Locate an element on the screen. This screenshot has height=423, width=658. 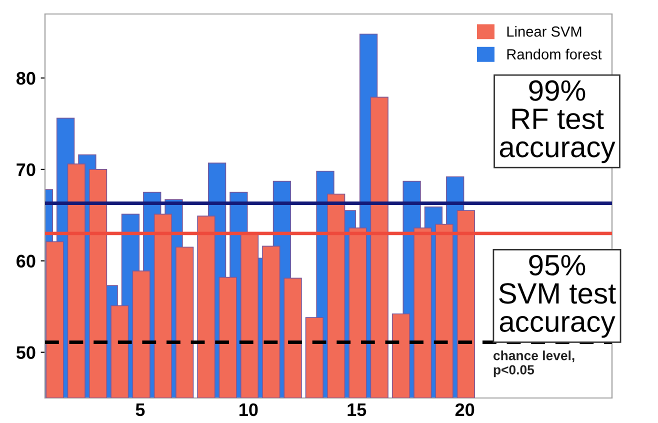
x-tick-label: 20 is located at coordinates (464, 409).